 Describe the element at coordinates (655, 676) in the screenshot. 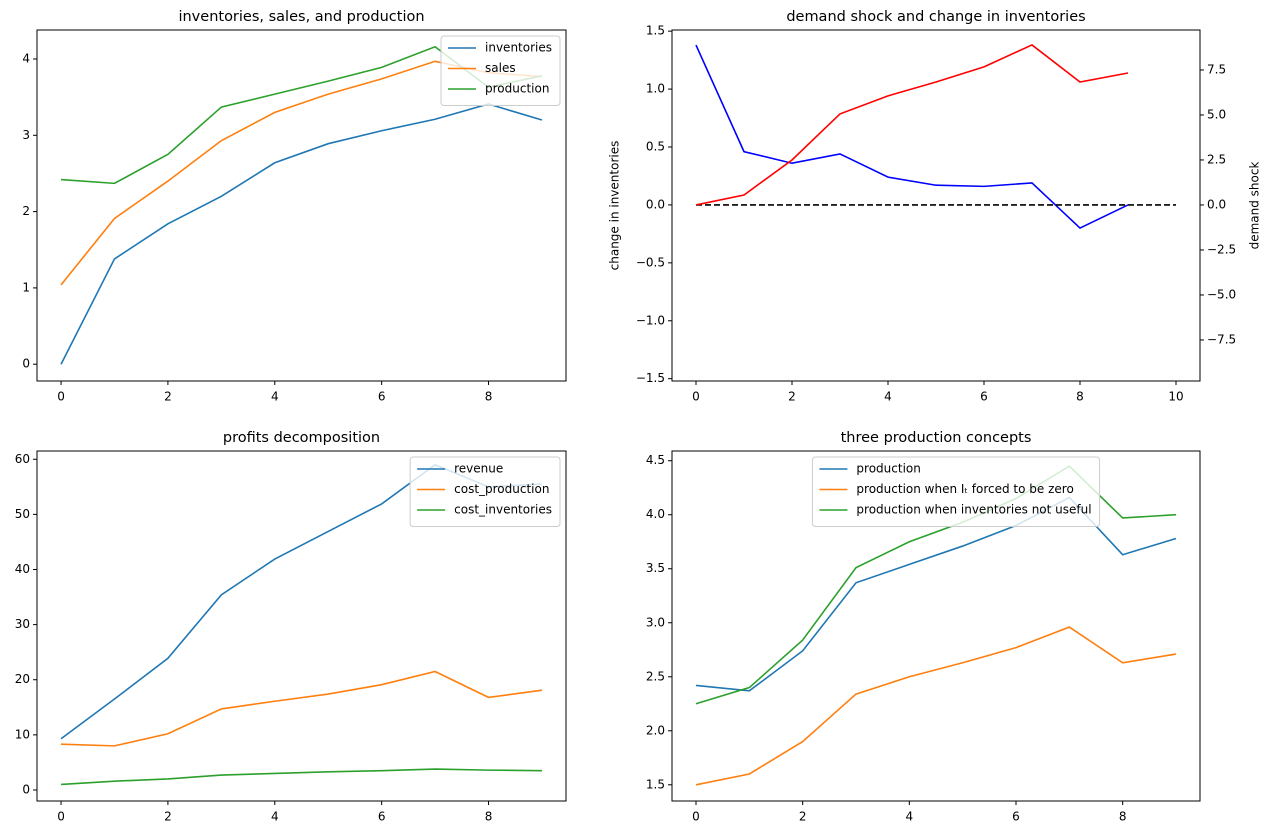

I see `y-tick-label: 2.5` at that location.